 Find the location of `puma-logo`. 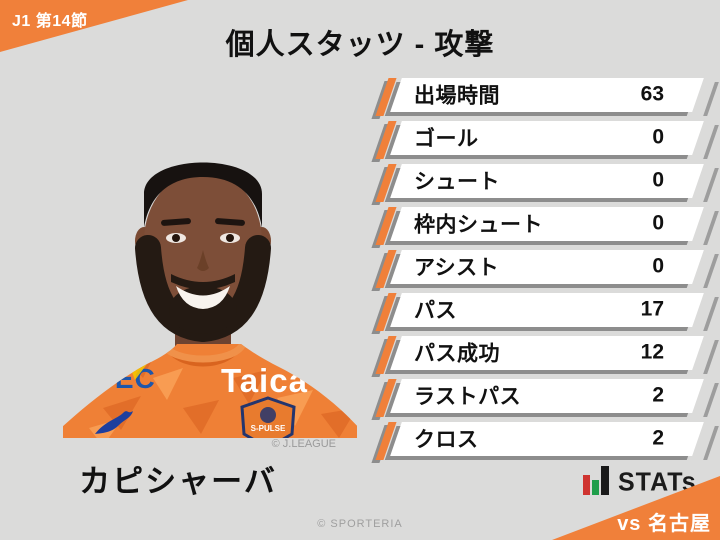

puma-logo is located at coordinates (114, 422).